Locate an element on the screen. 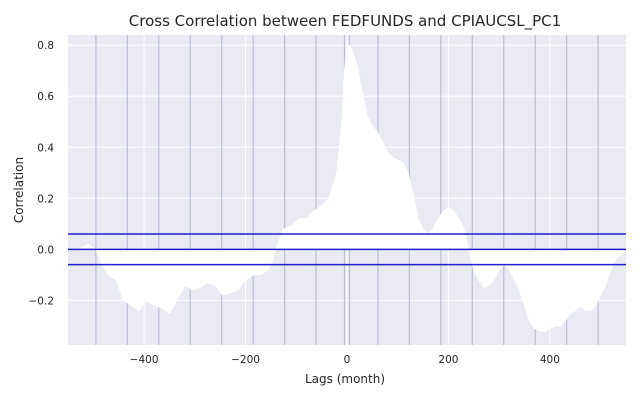 The image size is (640, 400). y-axis-label: Correlation is located at coordinates (19, 190).